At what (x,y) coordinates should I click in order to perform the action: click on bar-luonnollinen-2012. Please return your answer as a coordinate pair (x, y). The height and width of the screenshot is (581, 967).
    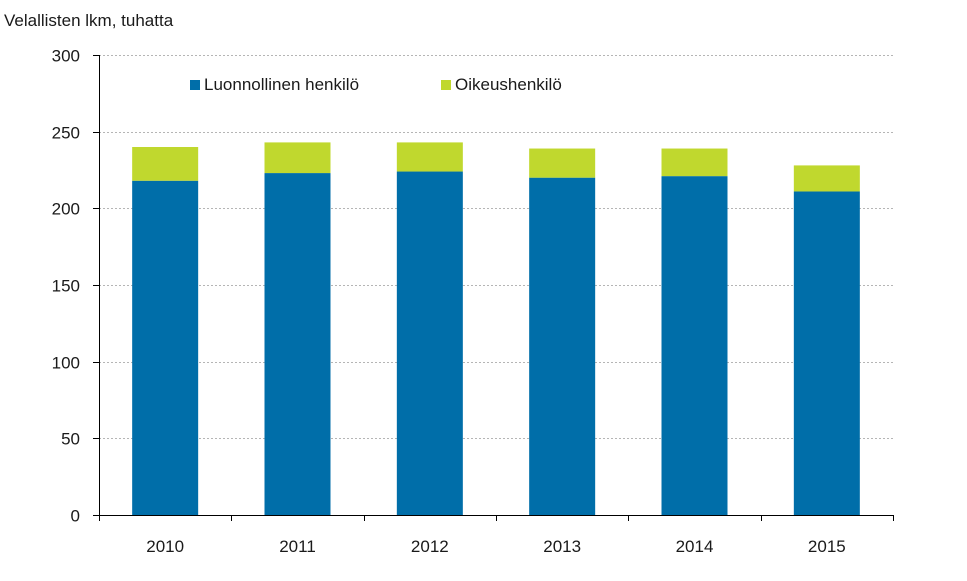
    Looking at the image, I should click on (429, 343).